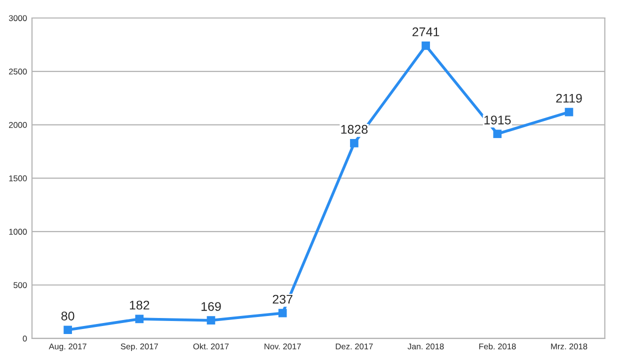  What do you see at coordinates (18, 71) in the screenshot?
I see `y-tick-label: 2500` at bounding box center [18, 71].